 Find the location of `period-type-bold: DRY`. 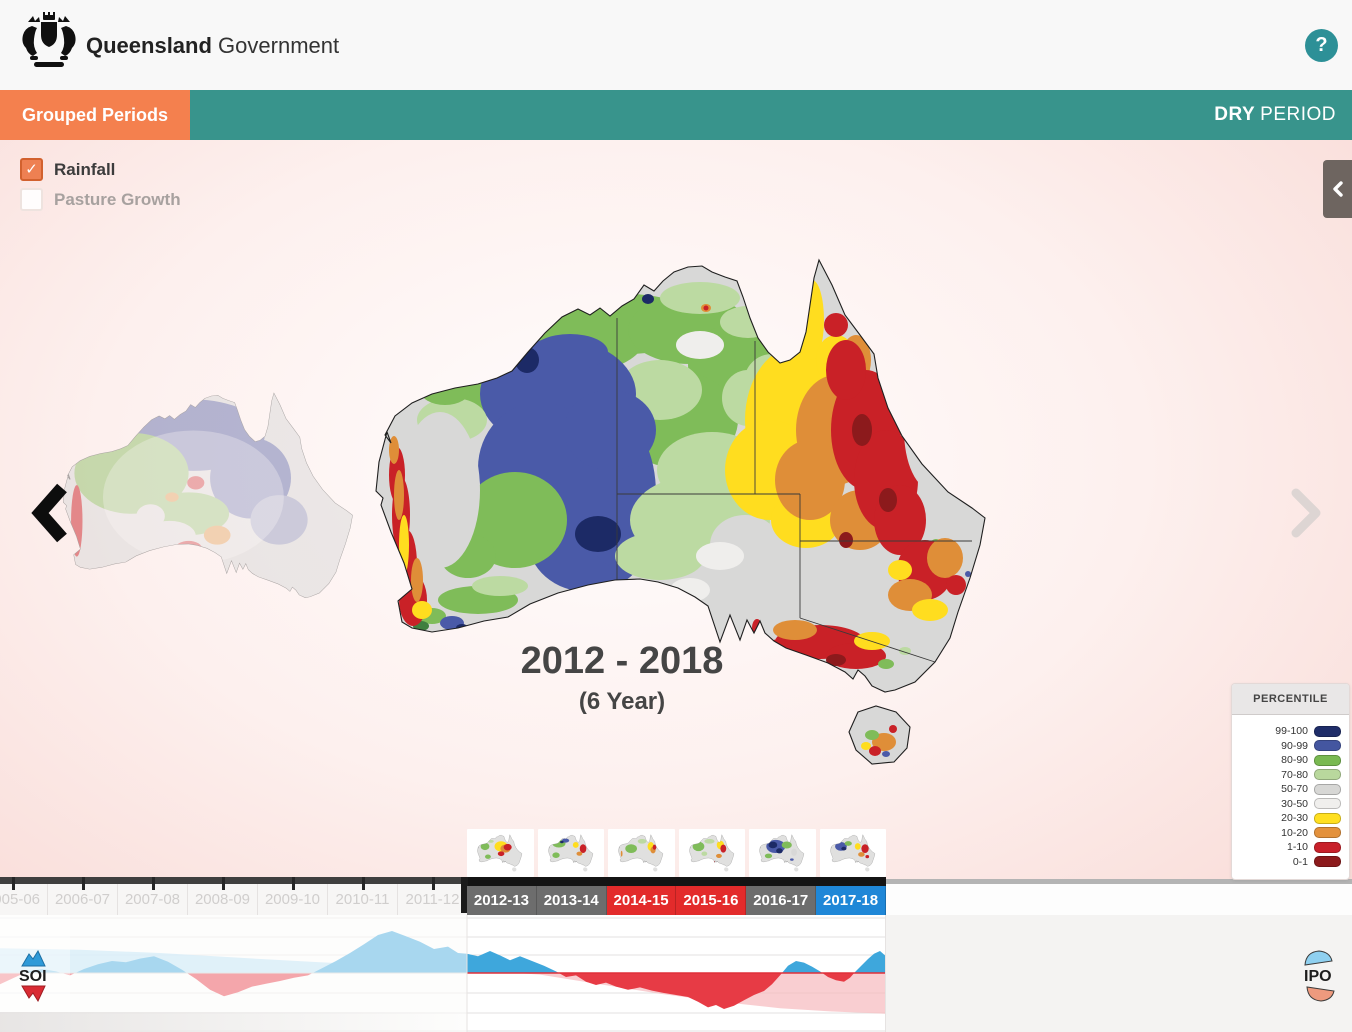

period-type-bold: DRY is located at coordinates (1235, 114).